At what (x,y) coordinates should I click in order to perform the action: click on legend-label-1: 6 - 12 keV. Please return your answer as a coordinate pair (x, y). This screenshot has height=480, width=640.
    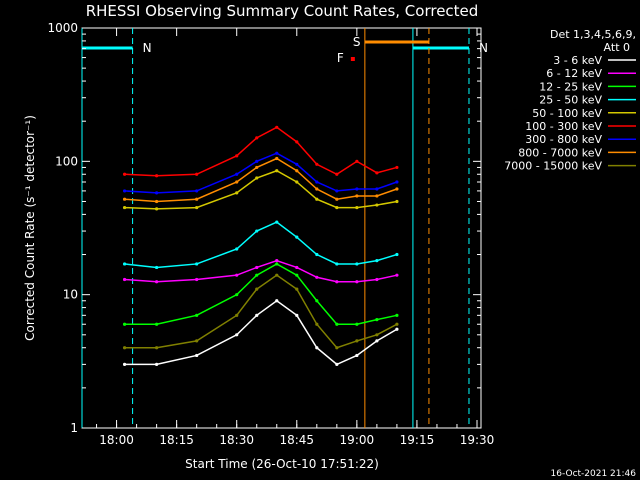
    Looking at the image, I should click on (574, 73).